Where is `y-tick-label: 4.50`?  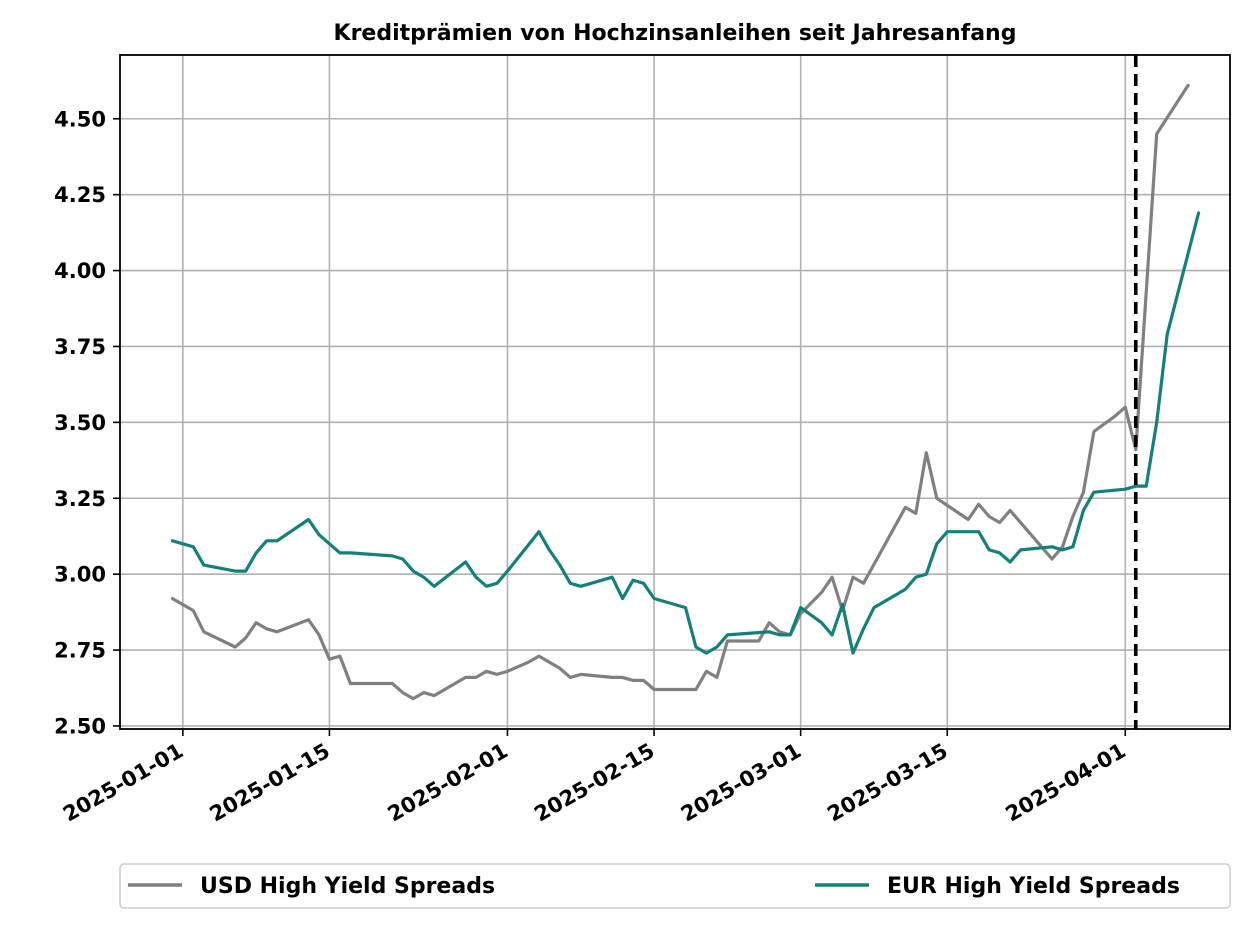
y-tick-label: 4.50 is located at coordinates (80, 119).